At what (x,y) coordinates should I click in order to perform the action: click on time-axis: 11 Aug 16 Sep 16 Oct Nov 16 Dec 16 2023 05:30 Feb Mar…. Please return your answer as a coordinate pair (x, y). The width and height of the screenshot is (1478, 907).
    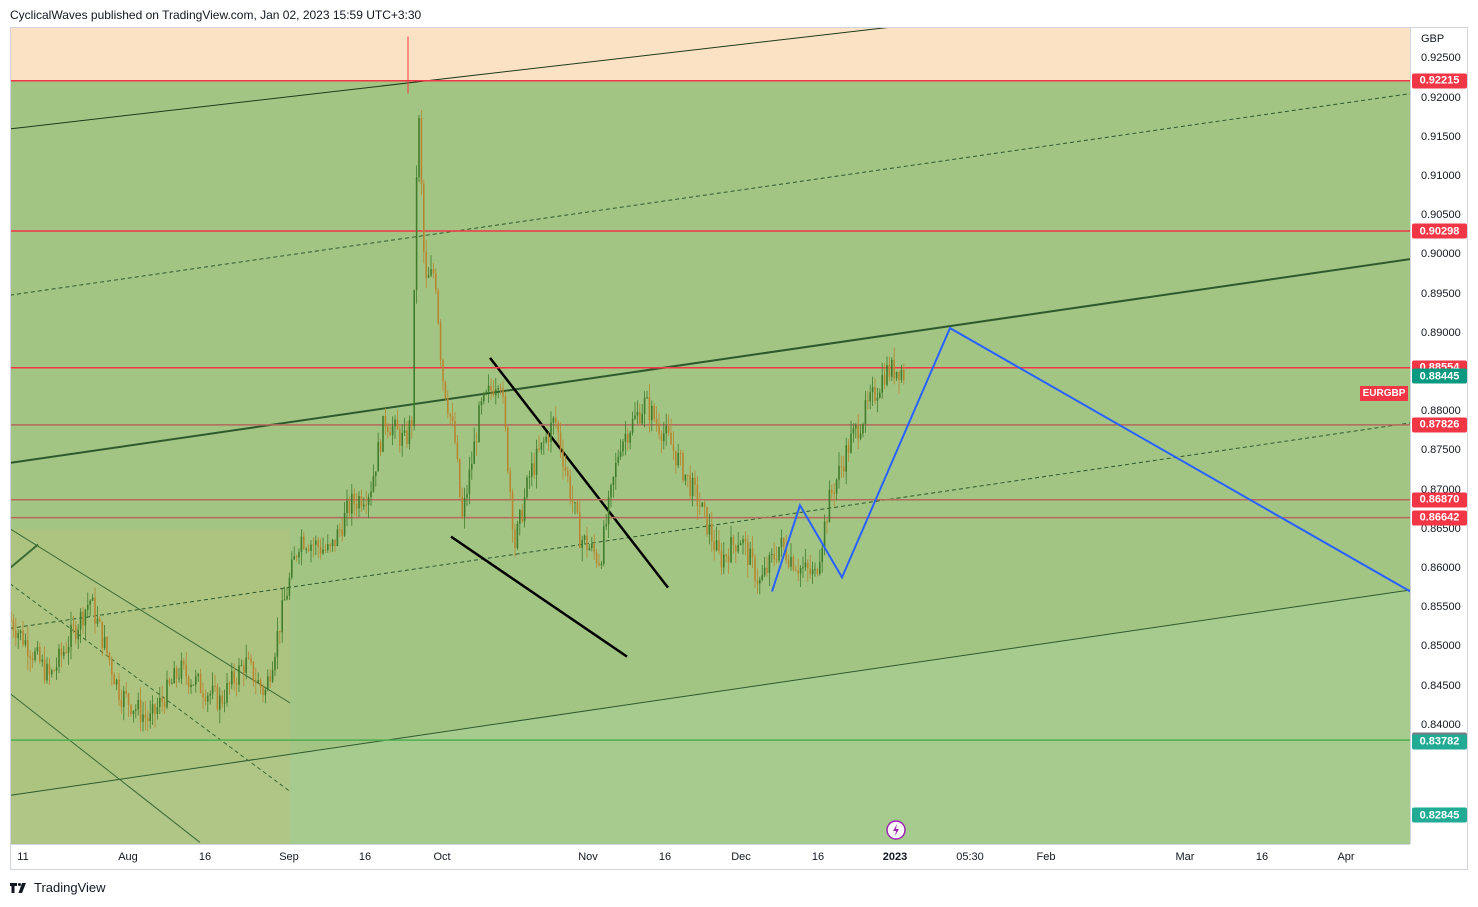
    Looking at the image, I should click on (710, 857).